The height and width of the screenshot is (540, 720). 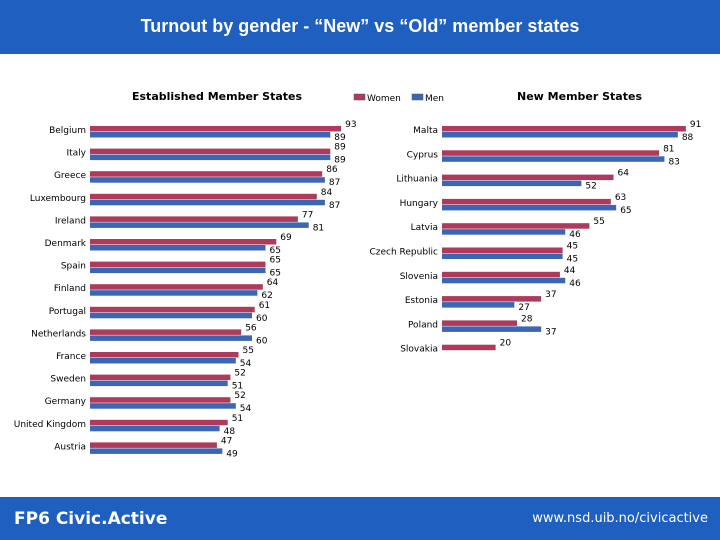 I want to click on category-label-germany: Germany, so click(x=66, y=402).